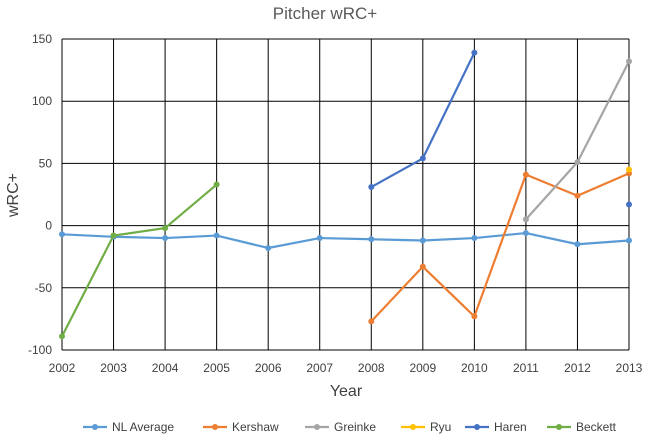 Image resolution: width=650 pixels, height=442 pixels. I want to click on legend-label: Greinke, so click(355, 427).